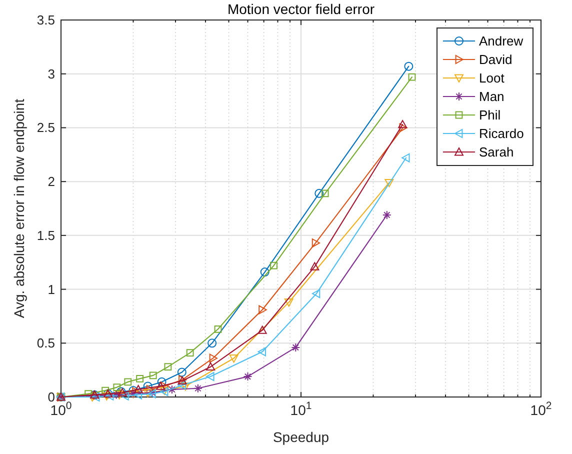 Image resolution: width=572 pixels, height=454 pixels. I want to click on y-tick-label: 1.5, so click(45, 235).